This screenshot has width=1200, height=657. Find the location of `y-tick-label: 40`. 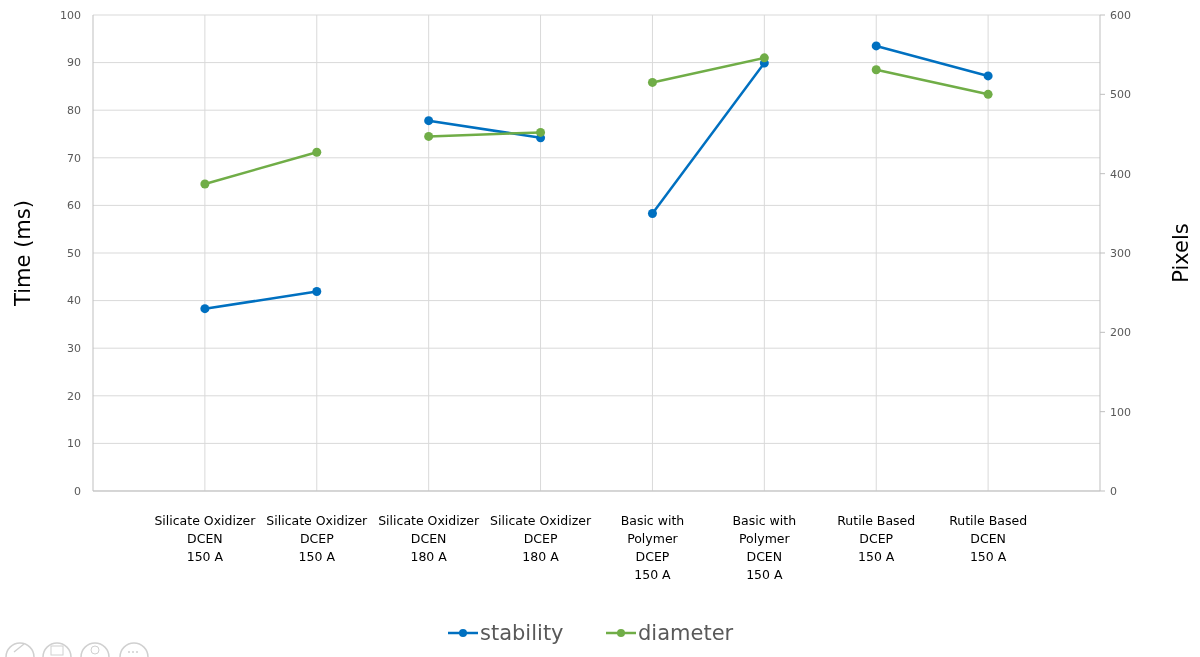

y-tick-label: 40 is located at coordinates (74, 301).